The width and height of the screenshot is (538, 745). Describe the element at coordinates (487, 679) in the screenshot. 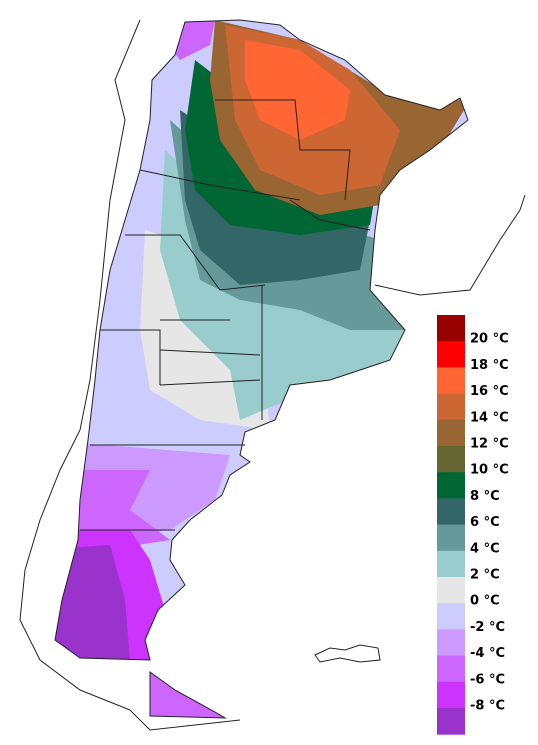

I see `legend-label: -6 °C` at that location.